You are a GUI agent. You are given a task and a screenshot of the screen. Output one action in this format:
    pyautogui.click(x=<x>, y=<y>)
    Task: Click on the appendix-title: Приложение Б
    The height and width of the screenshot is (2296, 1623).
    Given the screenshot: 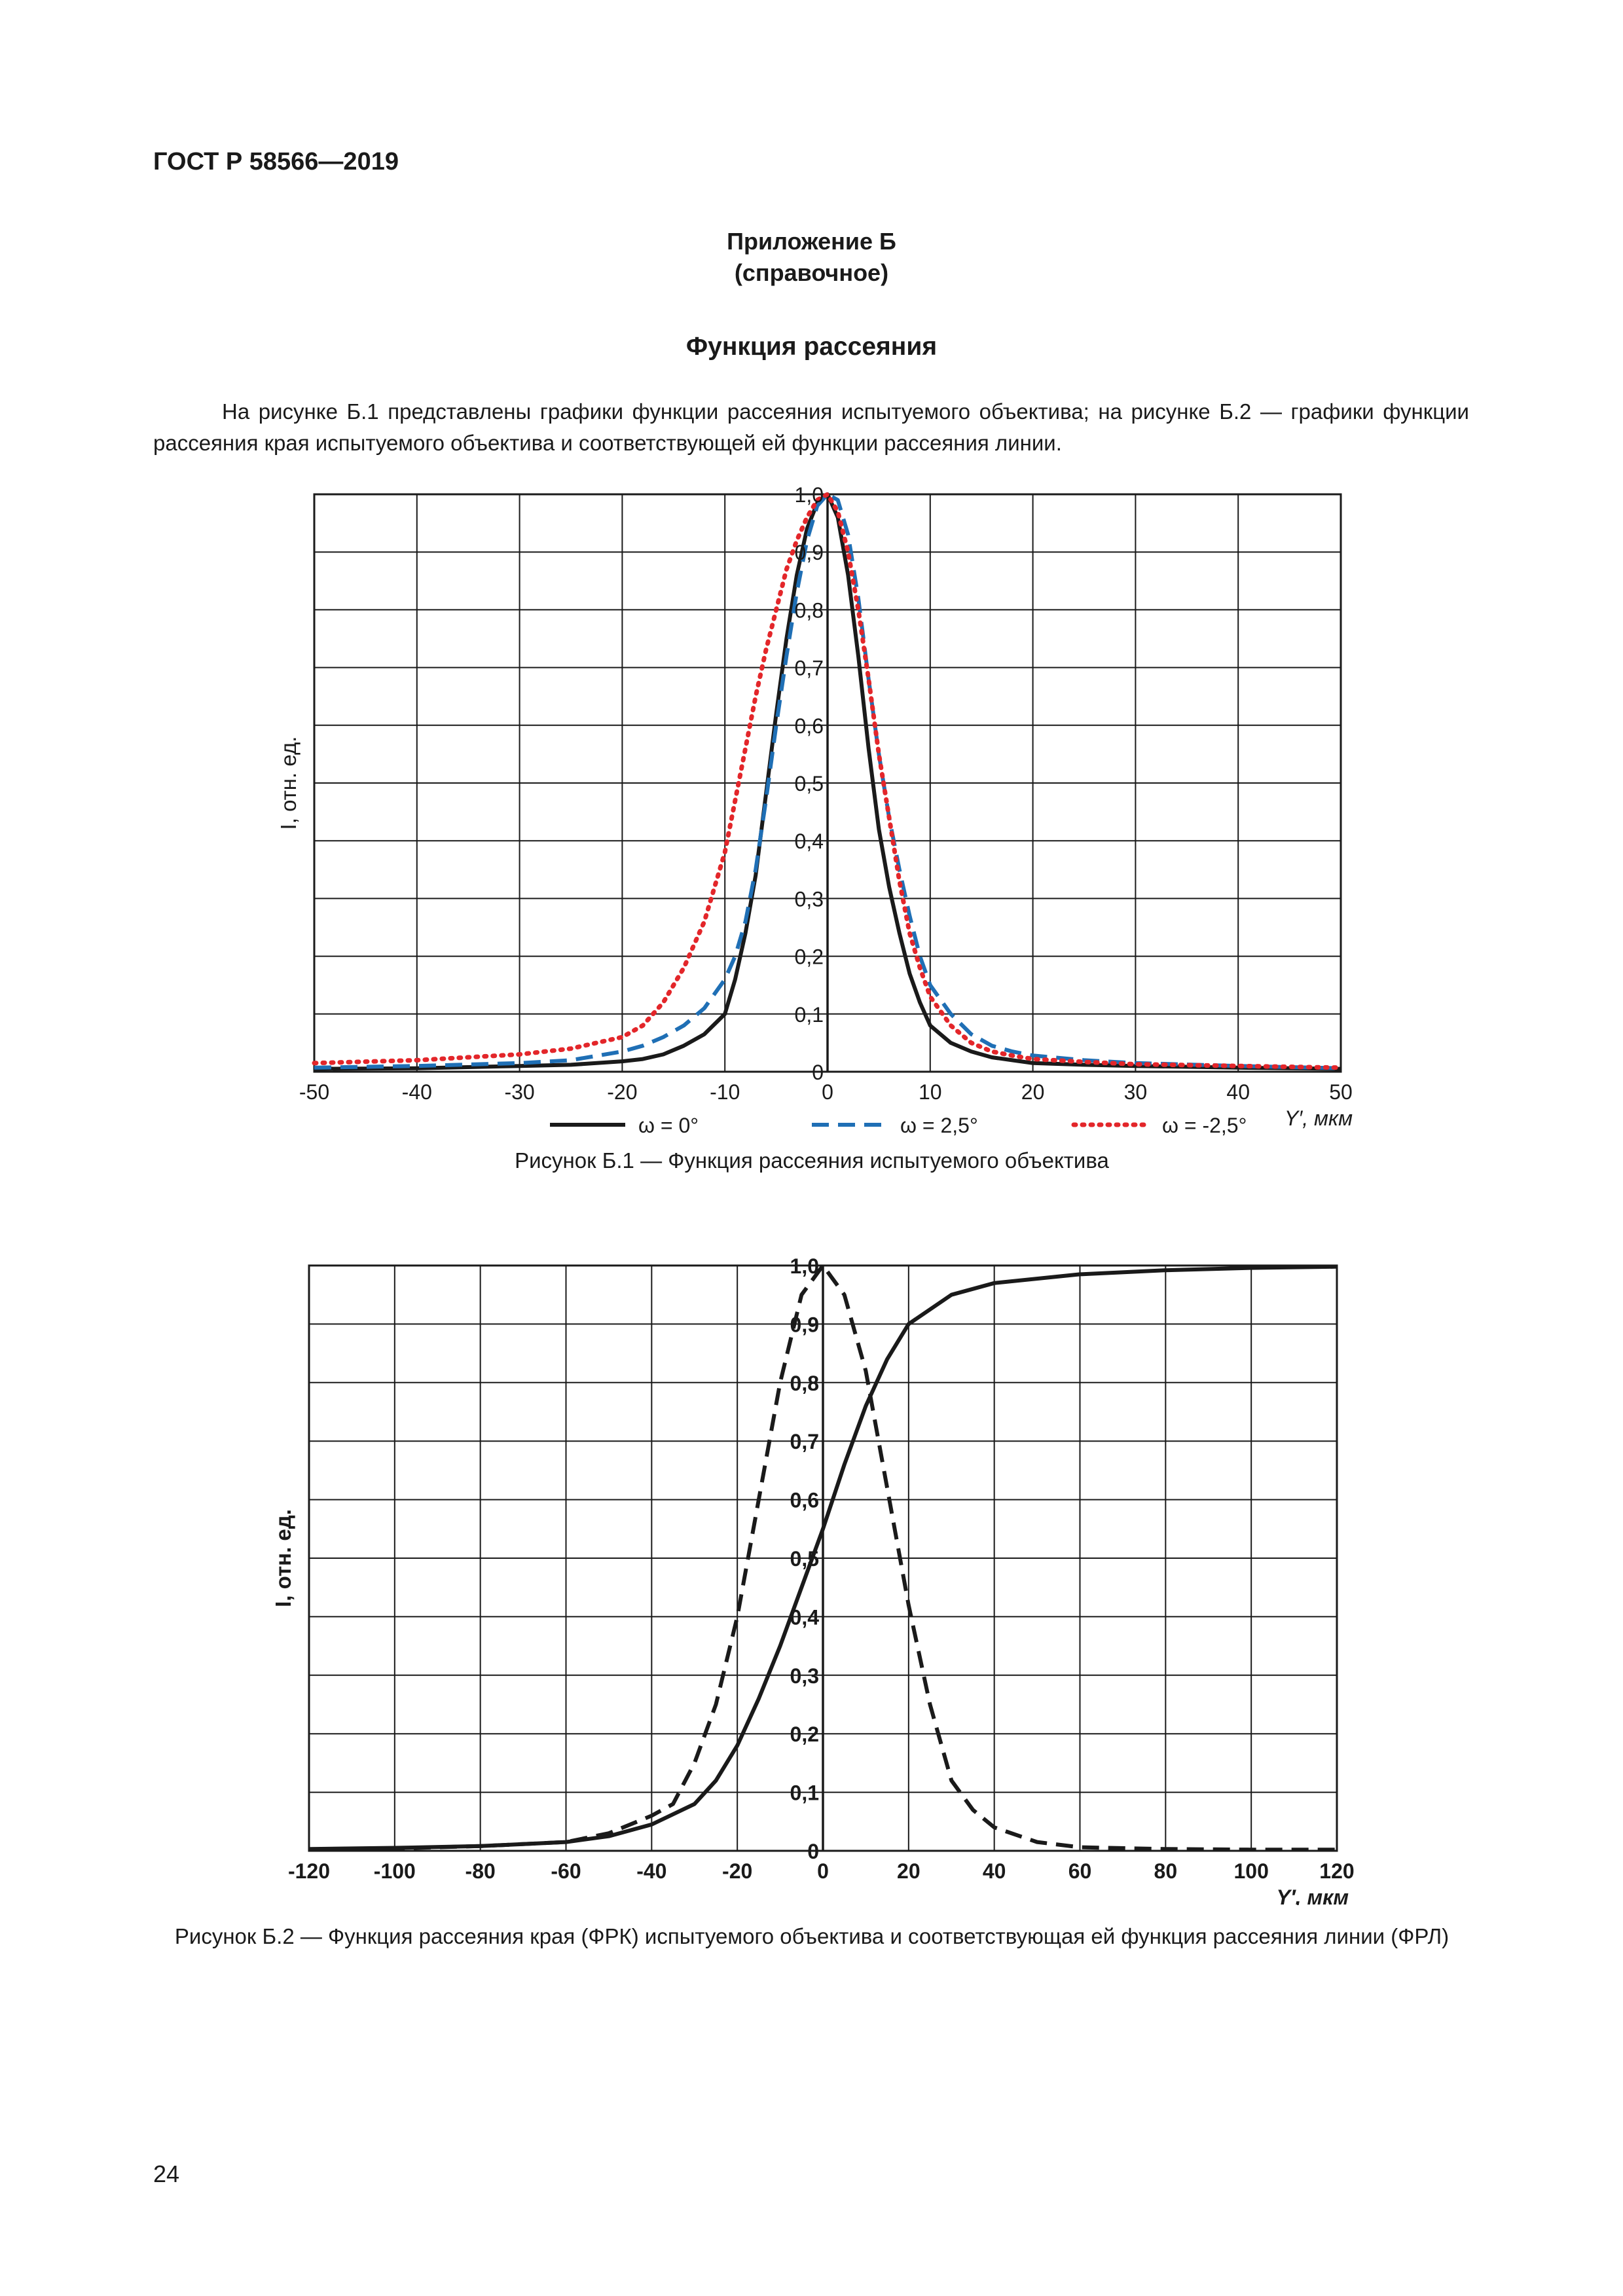 What is the action you would take?
    pyautogui.click(x=811, y=241)
    